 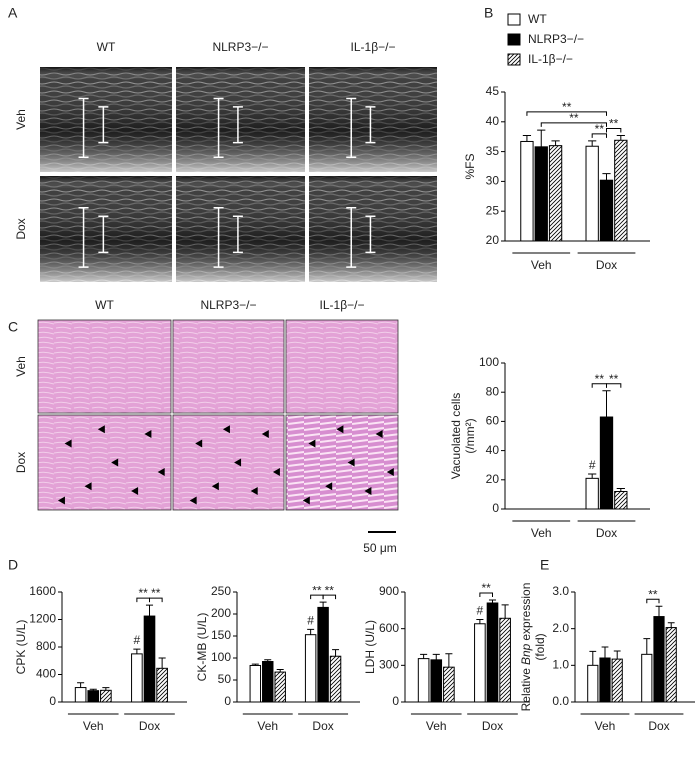 What do you see at coordinates (493, 151) in the screenshot?
I see `y-tick-label: 35` at bounding box center [493, 151].